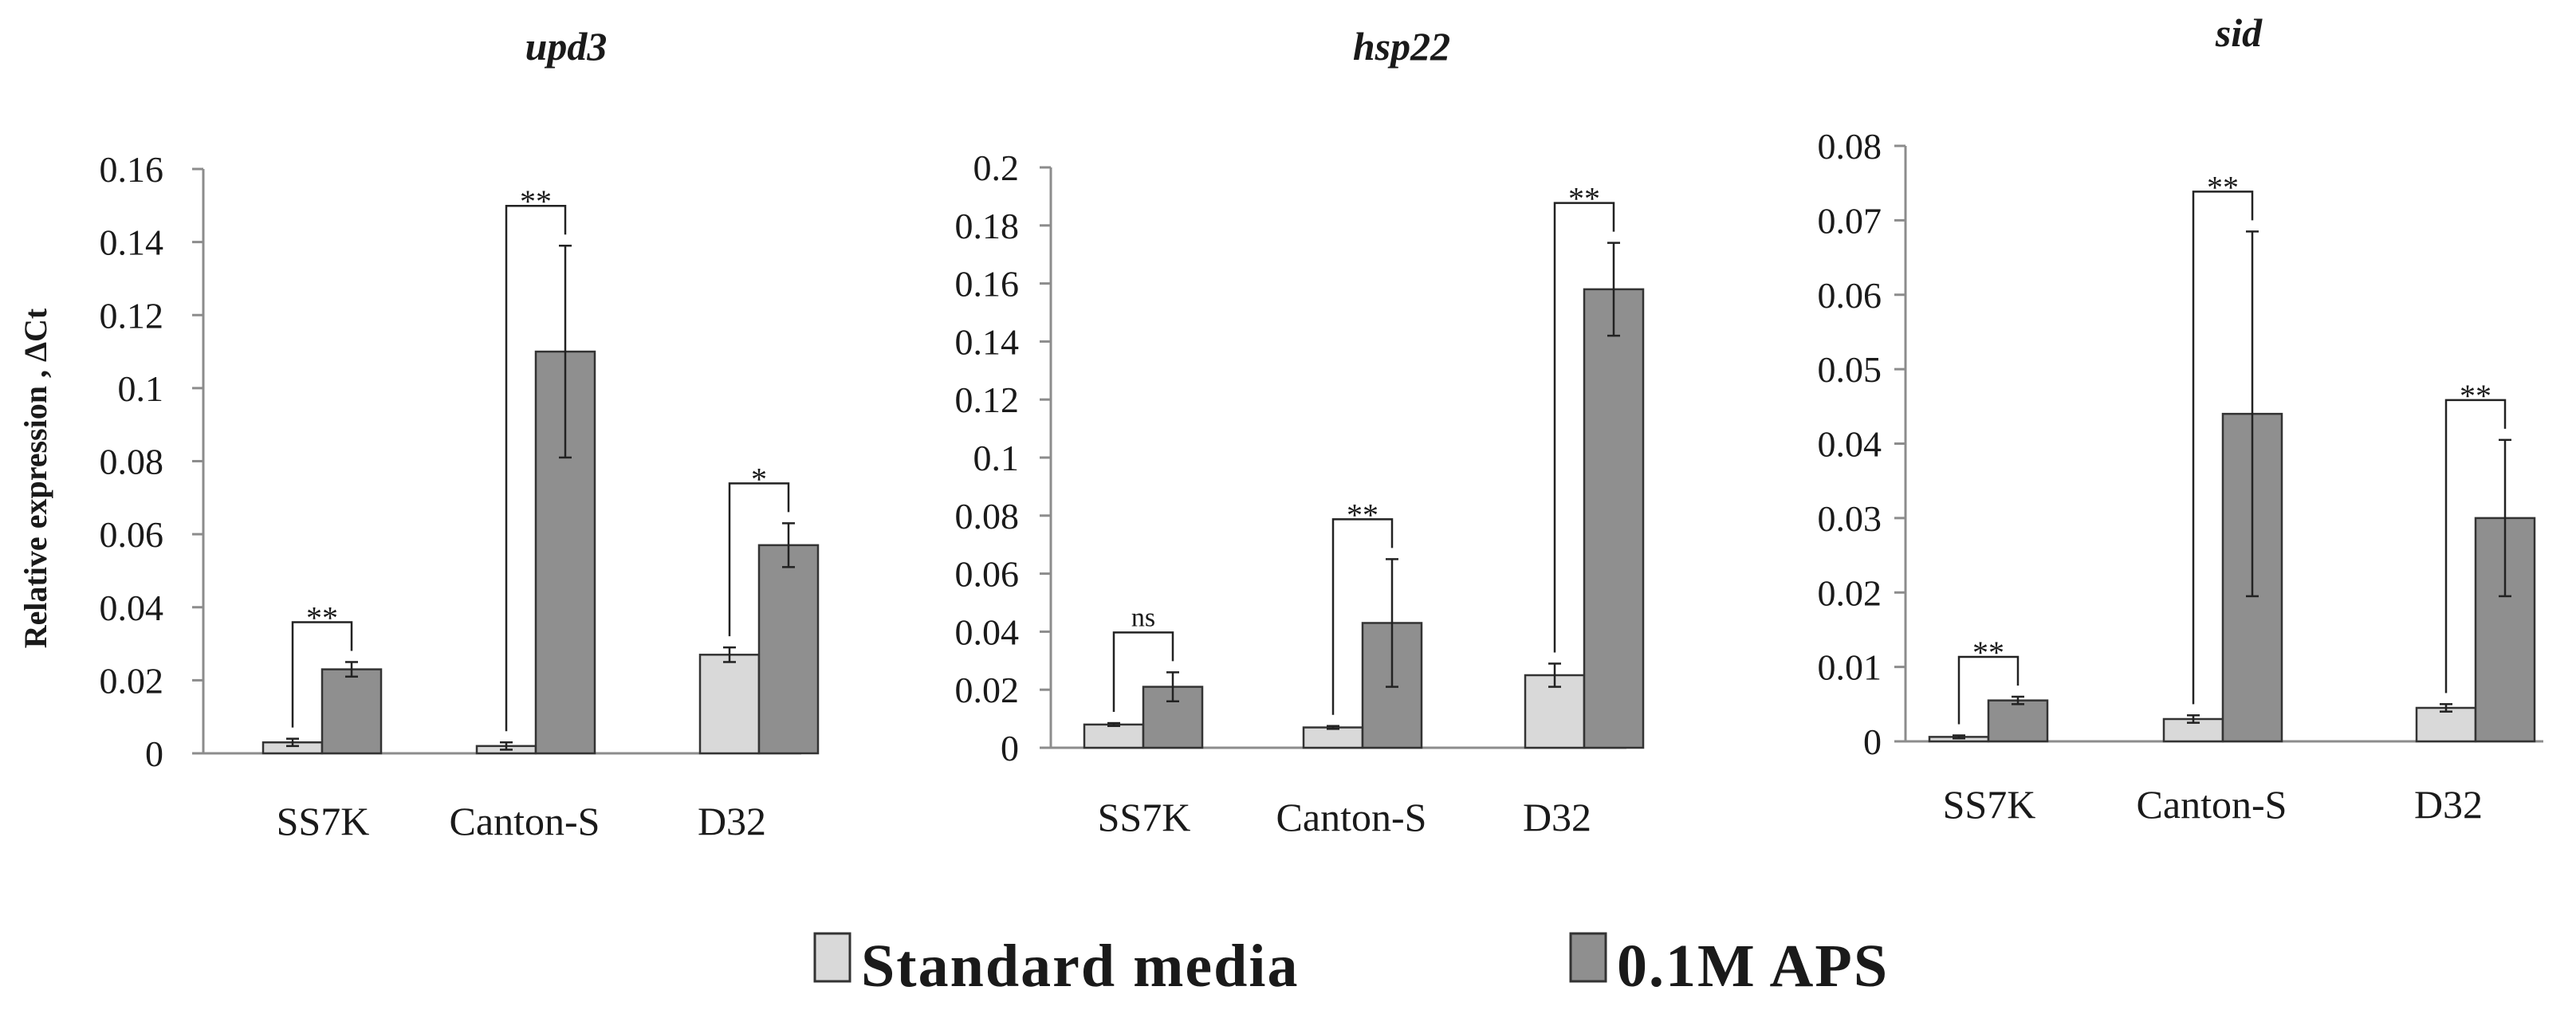 This screenshot has width=2576, height=1014. I want to click on legend-label-aps: 0.1M APS, so click(1753, 966).